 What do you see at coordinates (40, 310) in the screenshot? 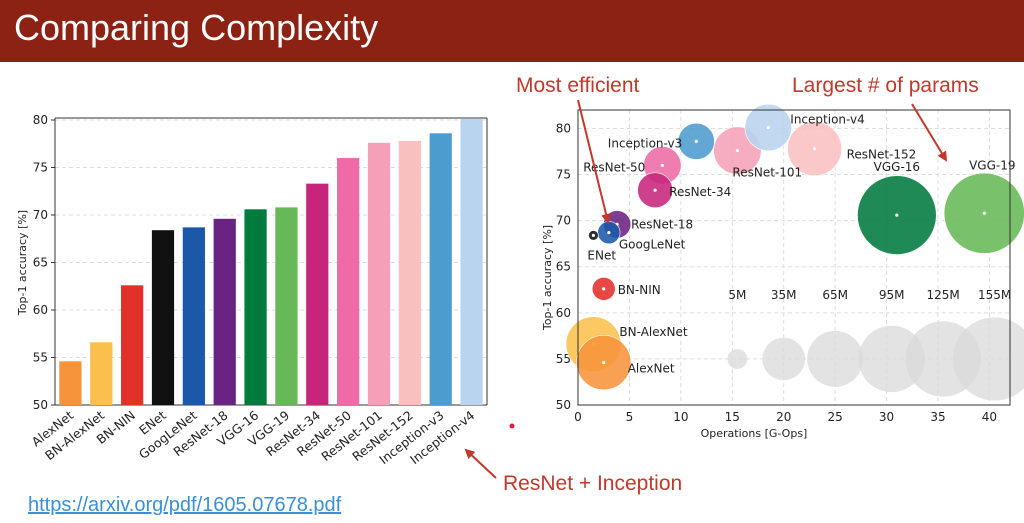
I see `bar-y-tick-label: 60` at bounding box center [40, 310].